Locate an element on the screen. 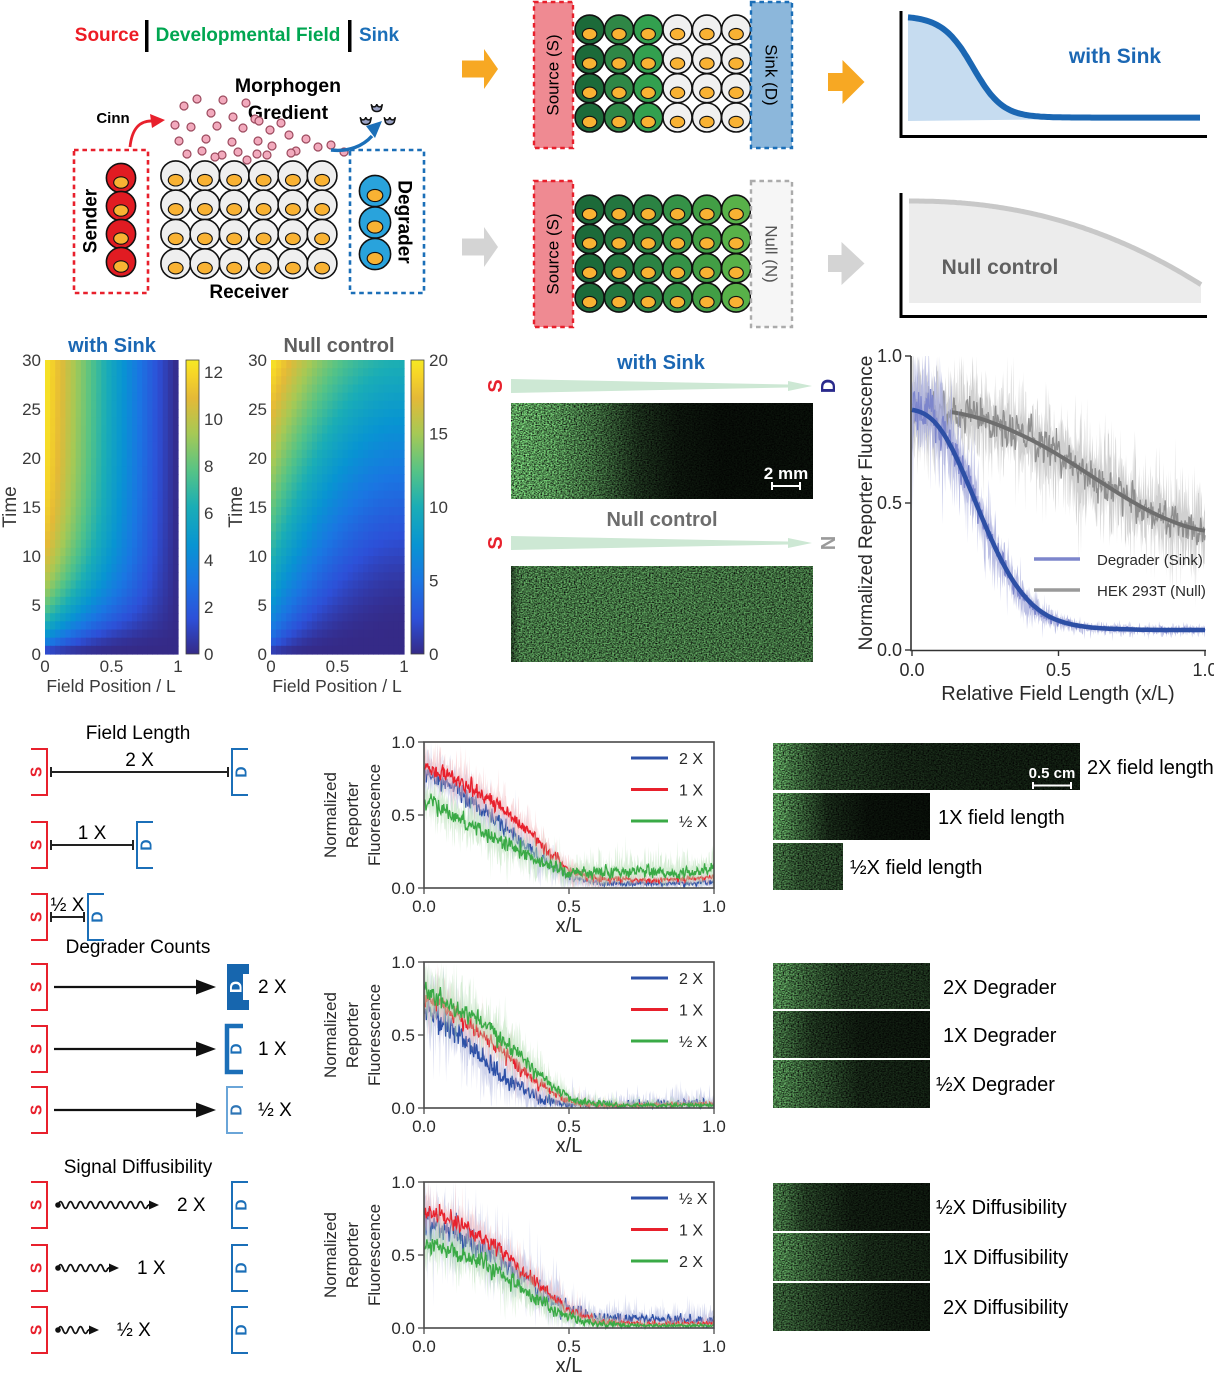 The height and width of the screenshot is (1374, 1214). svg-text: 1X field length is located at coordinates (1001, 818).